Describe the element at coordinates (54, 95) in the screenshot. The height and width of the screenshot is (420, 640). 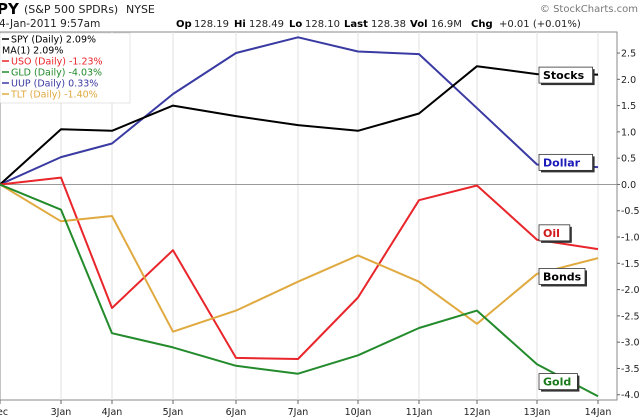
I see `legend-label-tlt: TLT (Daily) -1.40%` at that location.